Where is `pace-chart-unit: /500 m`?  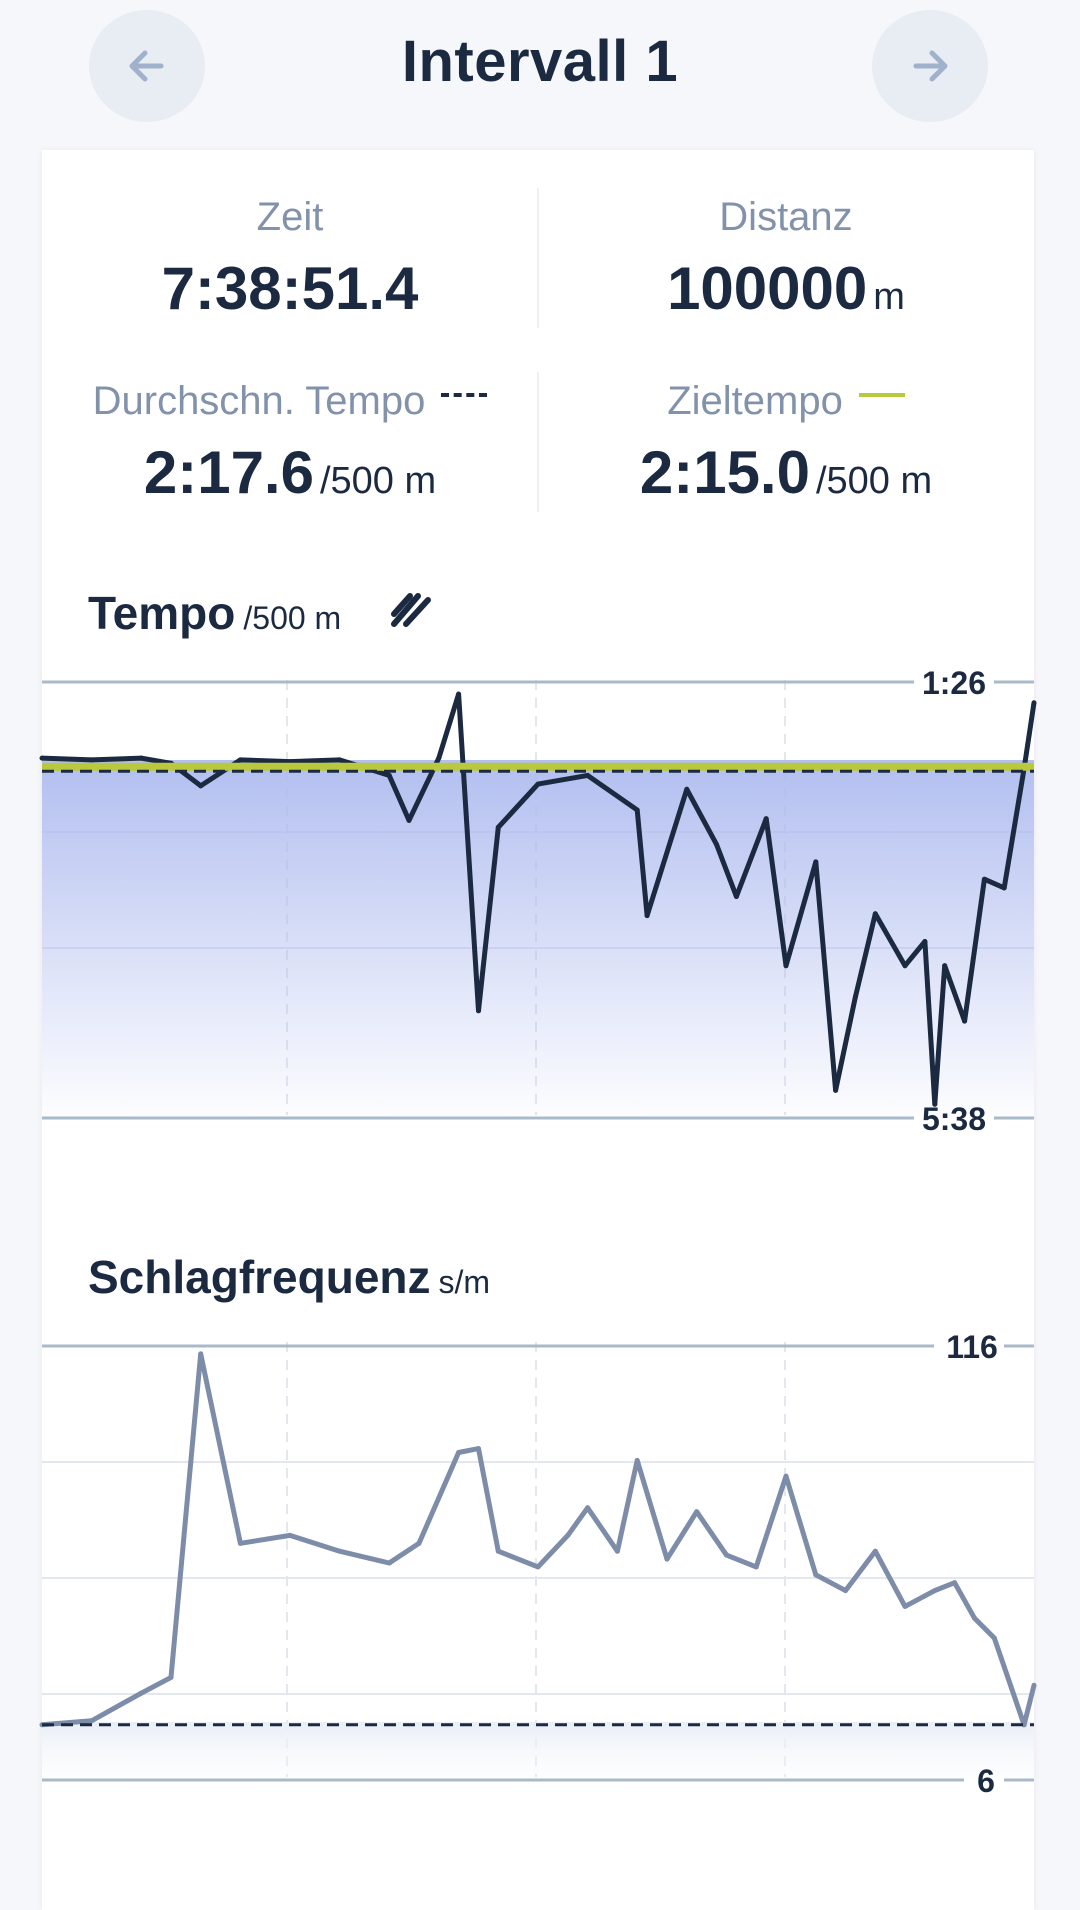
pace-chart-unit: /500 m is located at coordinates (292, 618).